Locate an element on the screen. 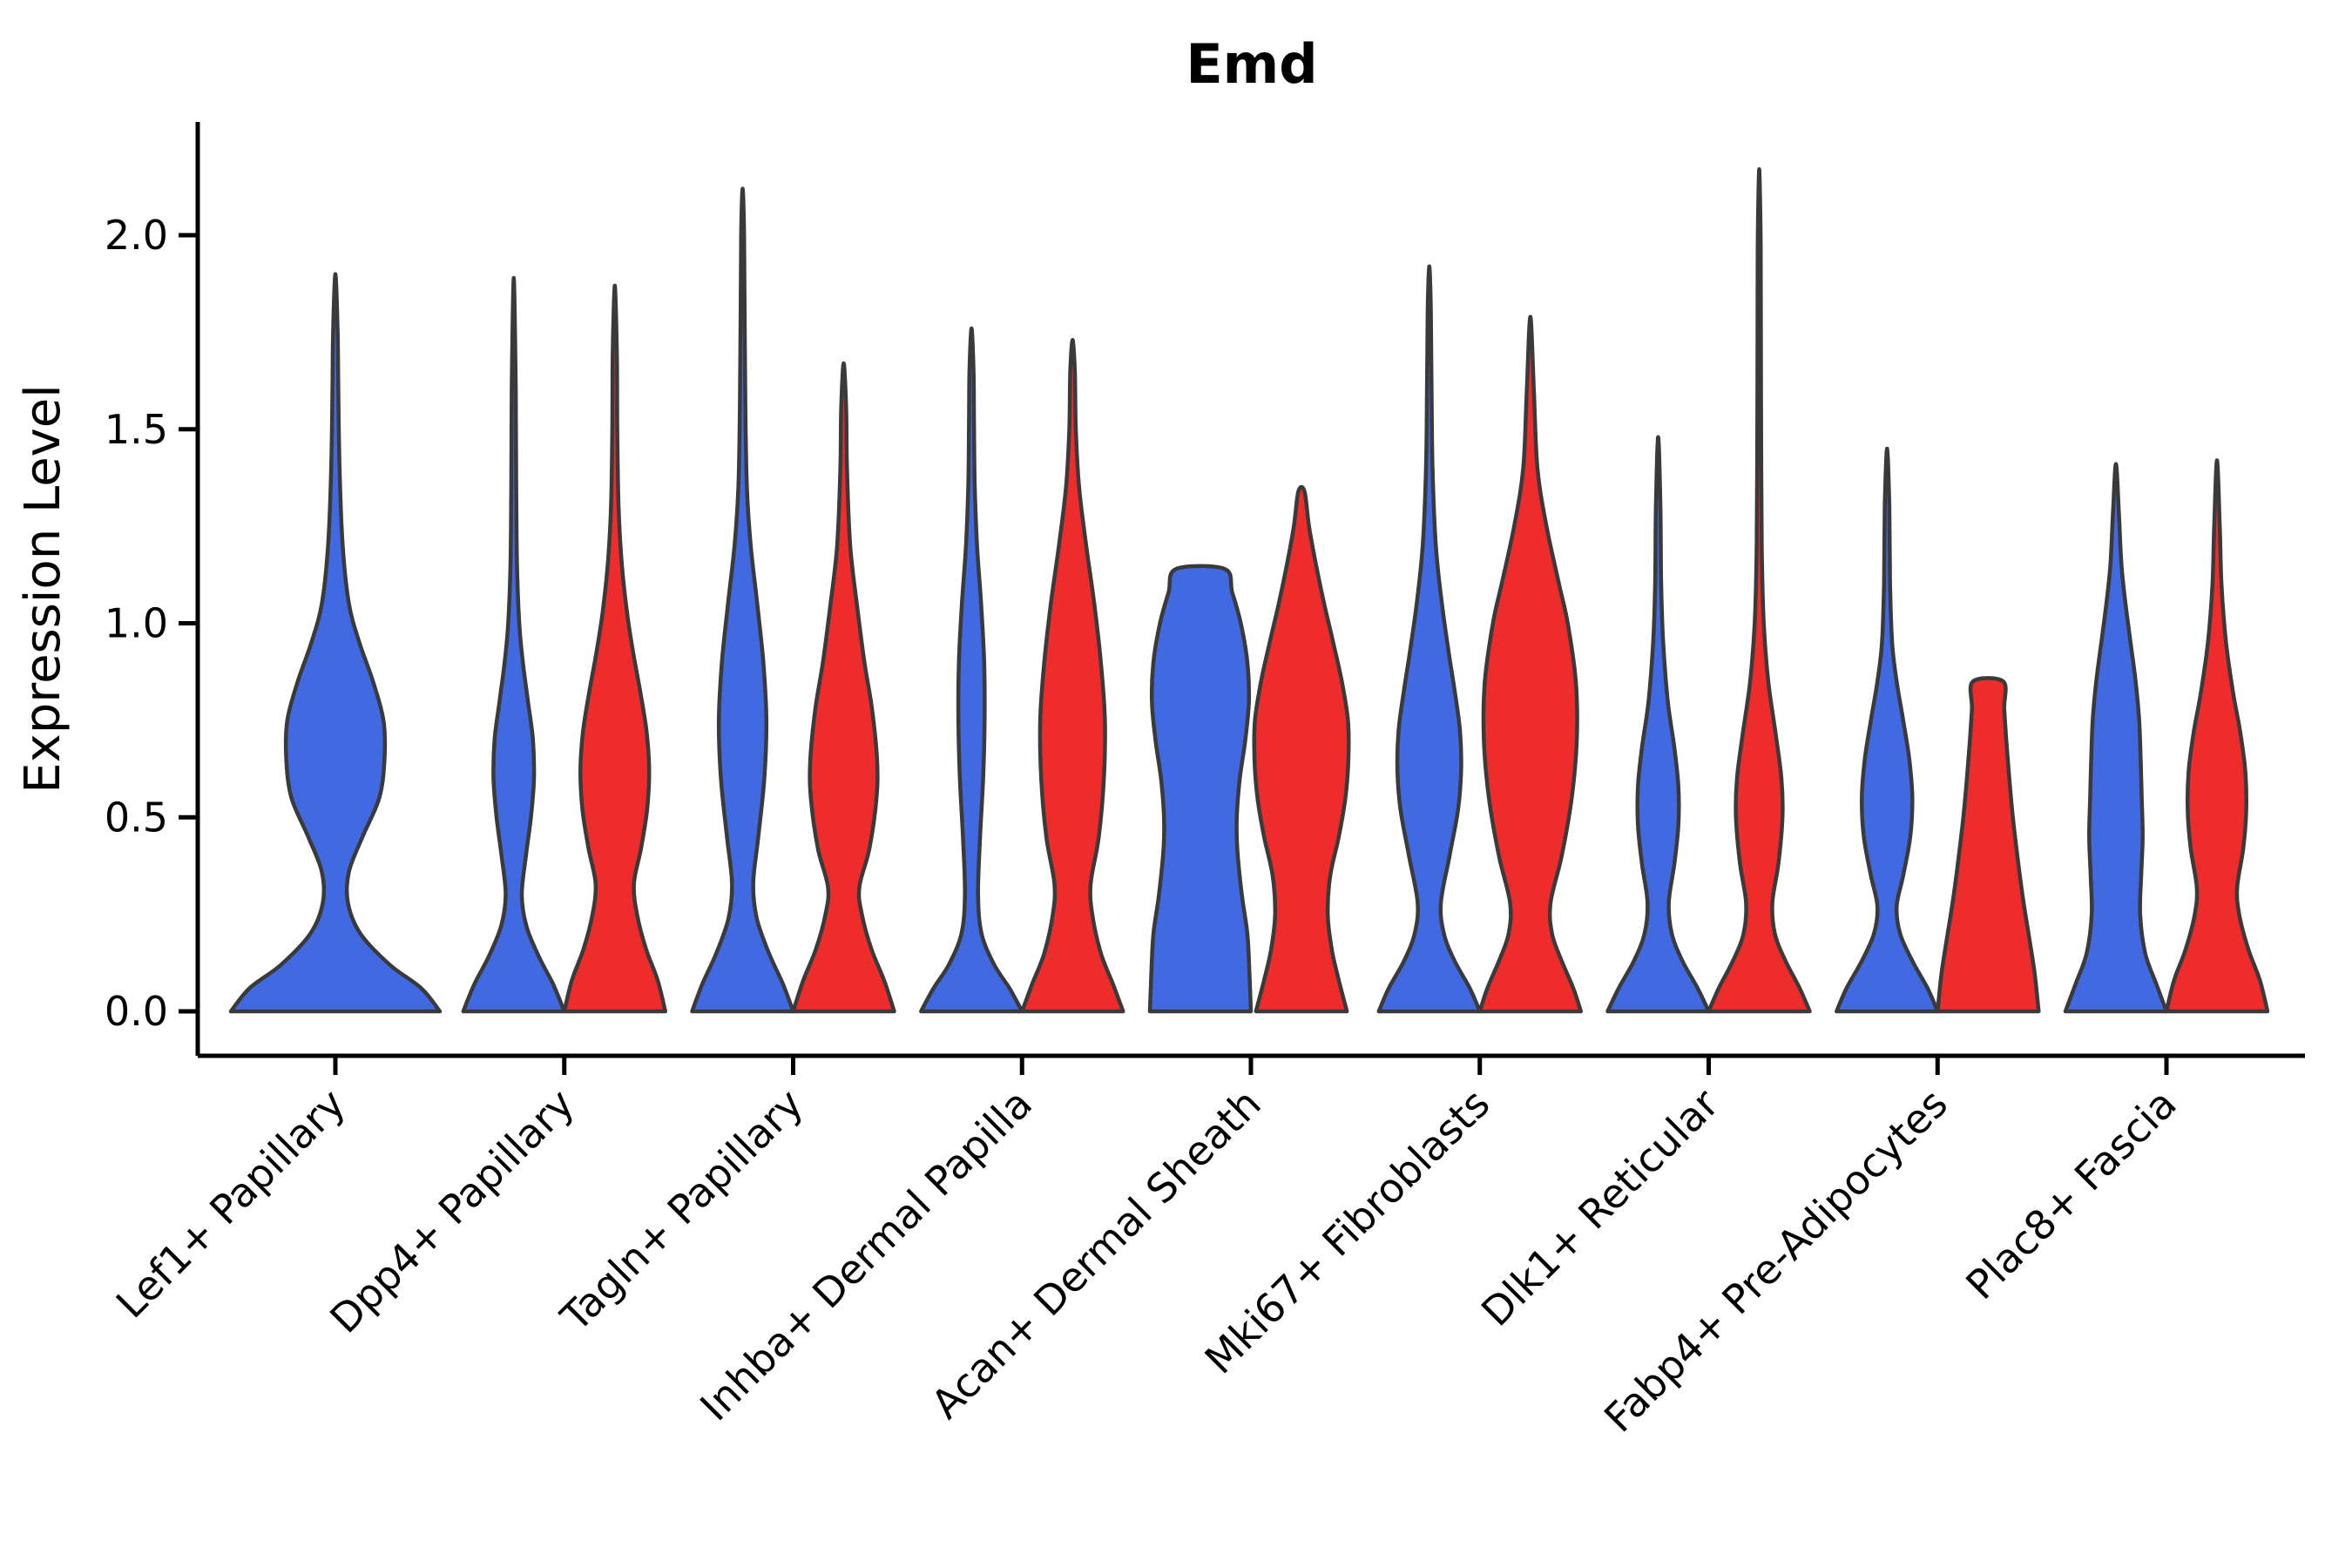 The image size is (2352, 1568). violin-lef1-papillary-group1 is located at coordinates (335, 643).